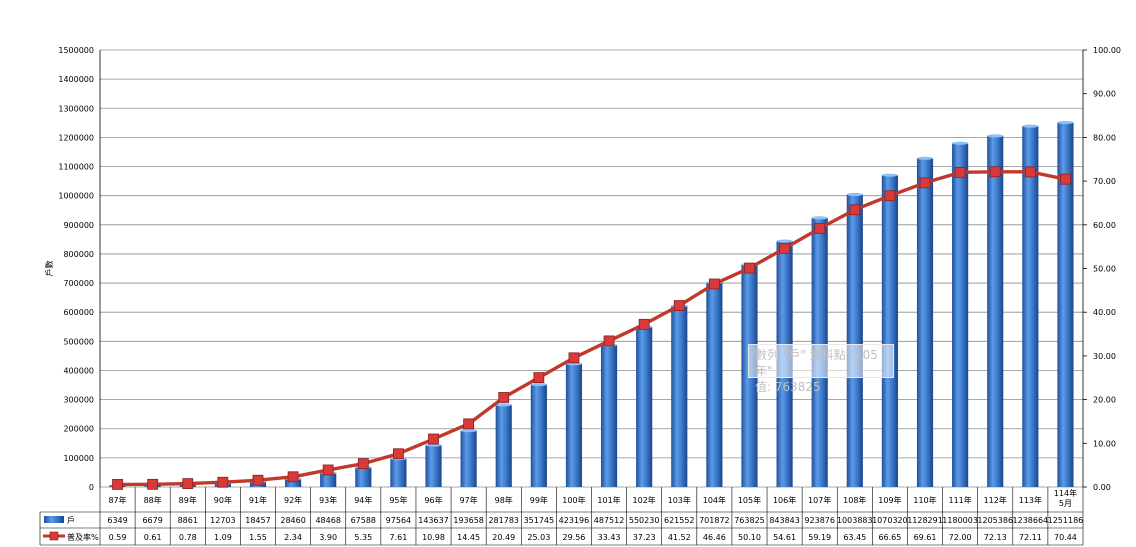  What do you see at coordinates (749, 500) in the screenshot?
I see `x-tick-label: 105年` at bounding box center [749, 500].